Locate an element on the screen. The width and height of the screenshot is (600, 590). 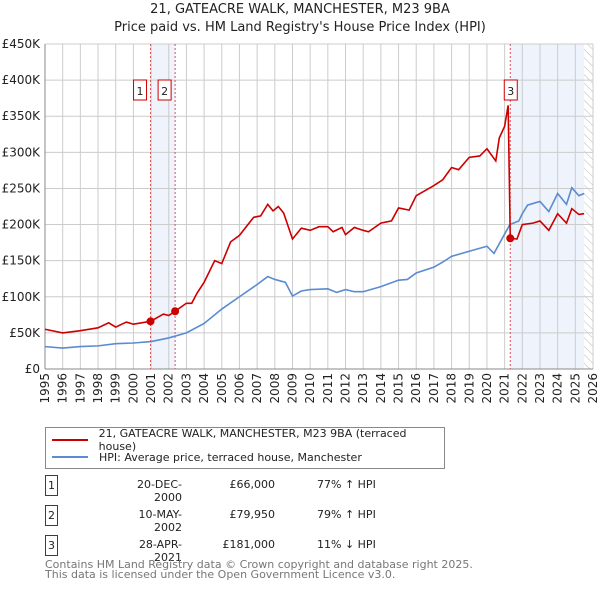
sale-hpi-diff: 79% ↑ HPI is located at coordinates (346, 514).